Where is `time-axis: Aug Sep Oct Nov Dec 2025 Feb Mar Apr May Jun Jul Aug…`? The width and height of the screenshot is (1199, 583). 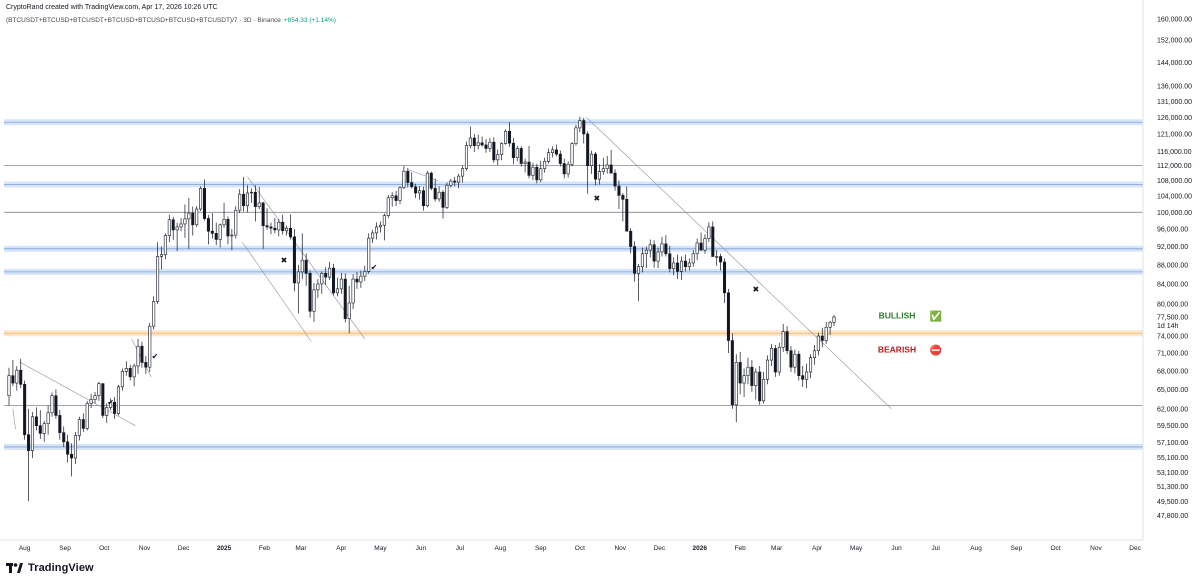 time-axis: Aug Sep Oct Nov Dec 2025 Feb Mar Apr May Jun Jul Aug… is located at coordinates (580, 548).